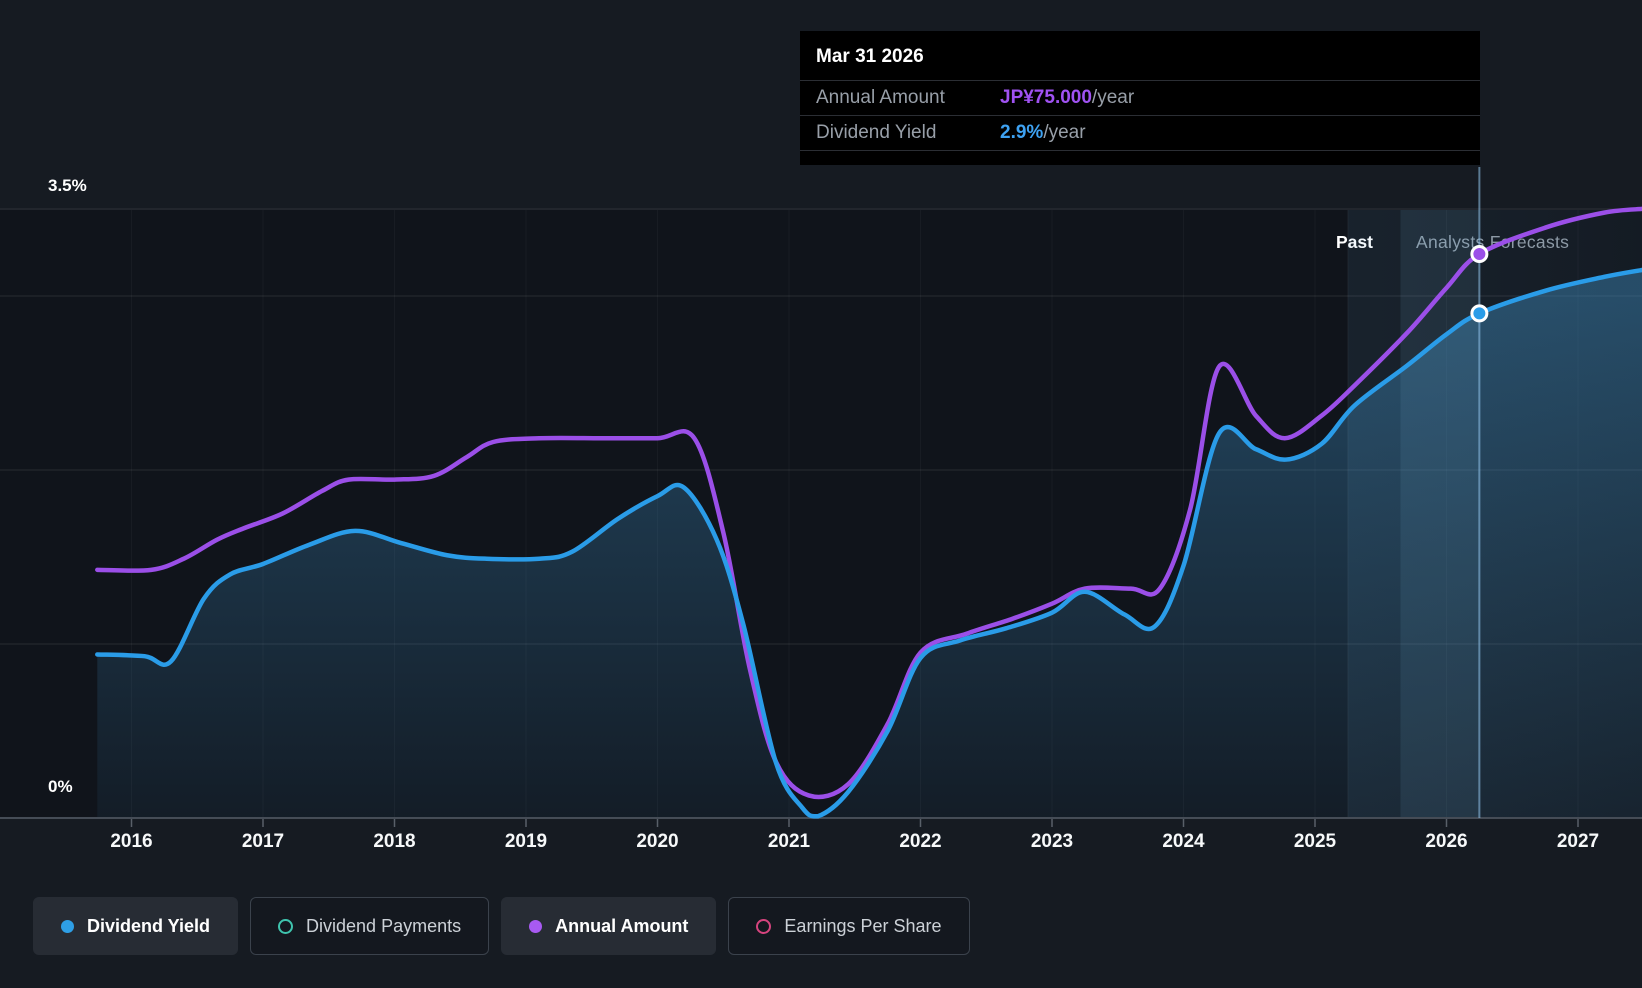 The image size is (1642, 988). What do you see at coordinates (131, 841) in the screenshot?
I see `x-axis-year-label: 2016` at bounding box center [131, 841].